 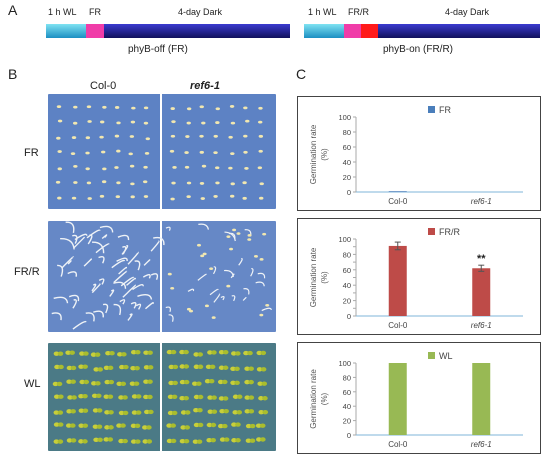 What do you see at coordinates (31, 153) in the screenshot?
I see `row-label-fr: FR` at bounding box center [31, 153].